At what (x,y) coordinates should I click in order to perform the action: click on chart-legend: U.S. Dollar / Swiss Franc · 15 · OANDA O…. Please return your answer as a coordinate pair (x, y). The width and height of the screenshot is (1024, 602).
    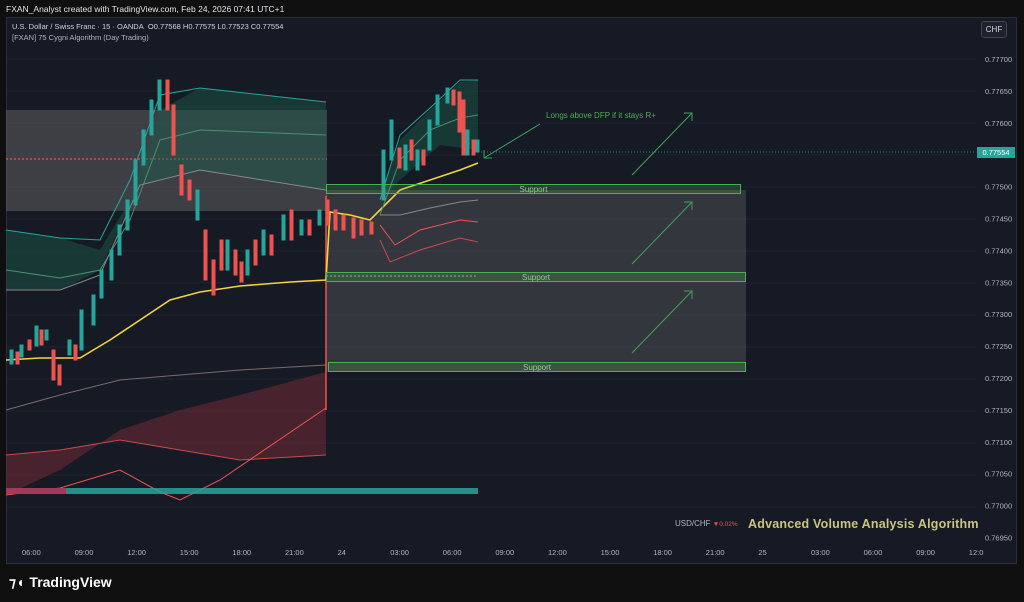
    Looking at the image, I should click on (147, 32).